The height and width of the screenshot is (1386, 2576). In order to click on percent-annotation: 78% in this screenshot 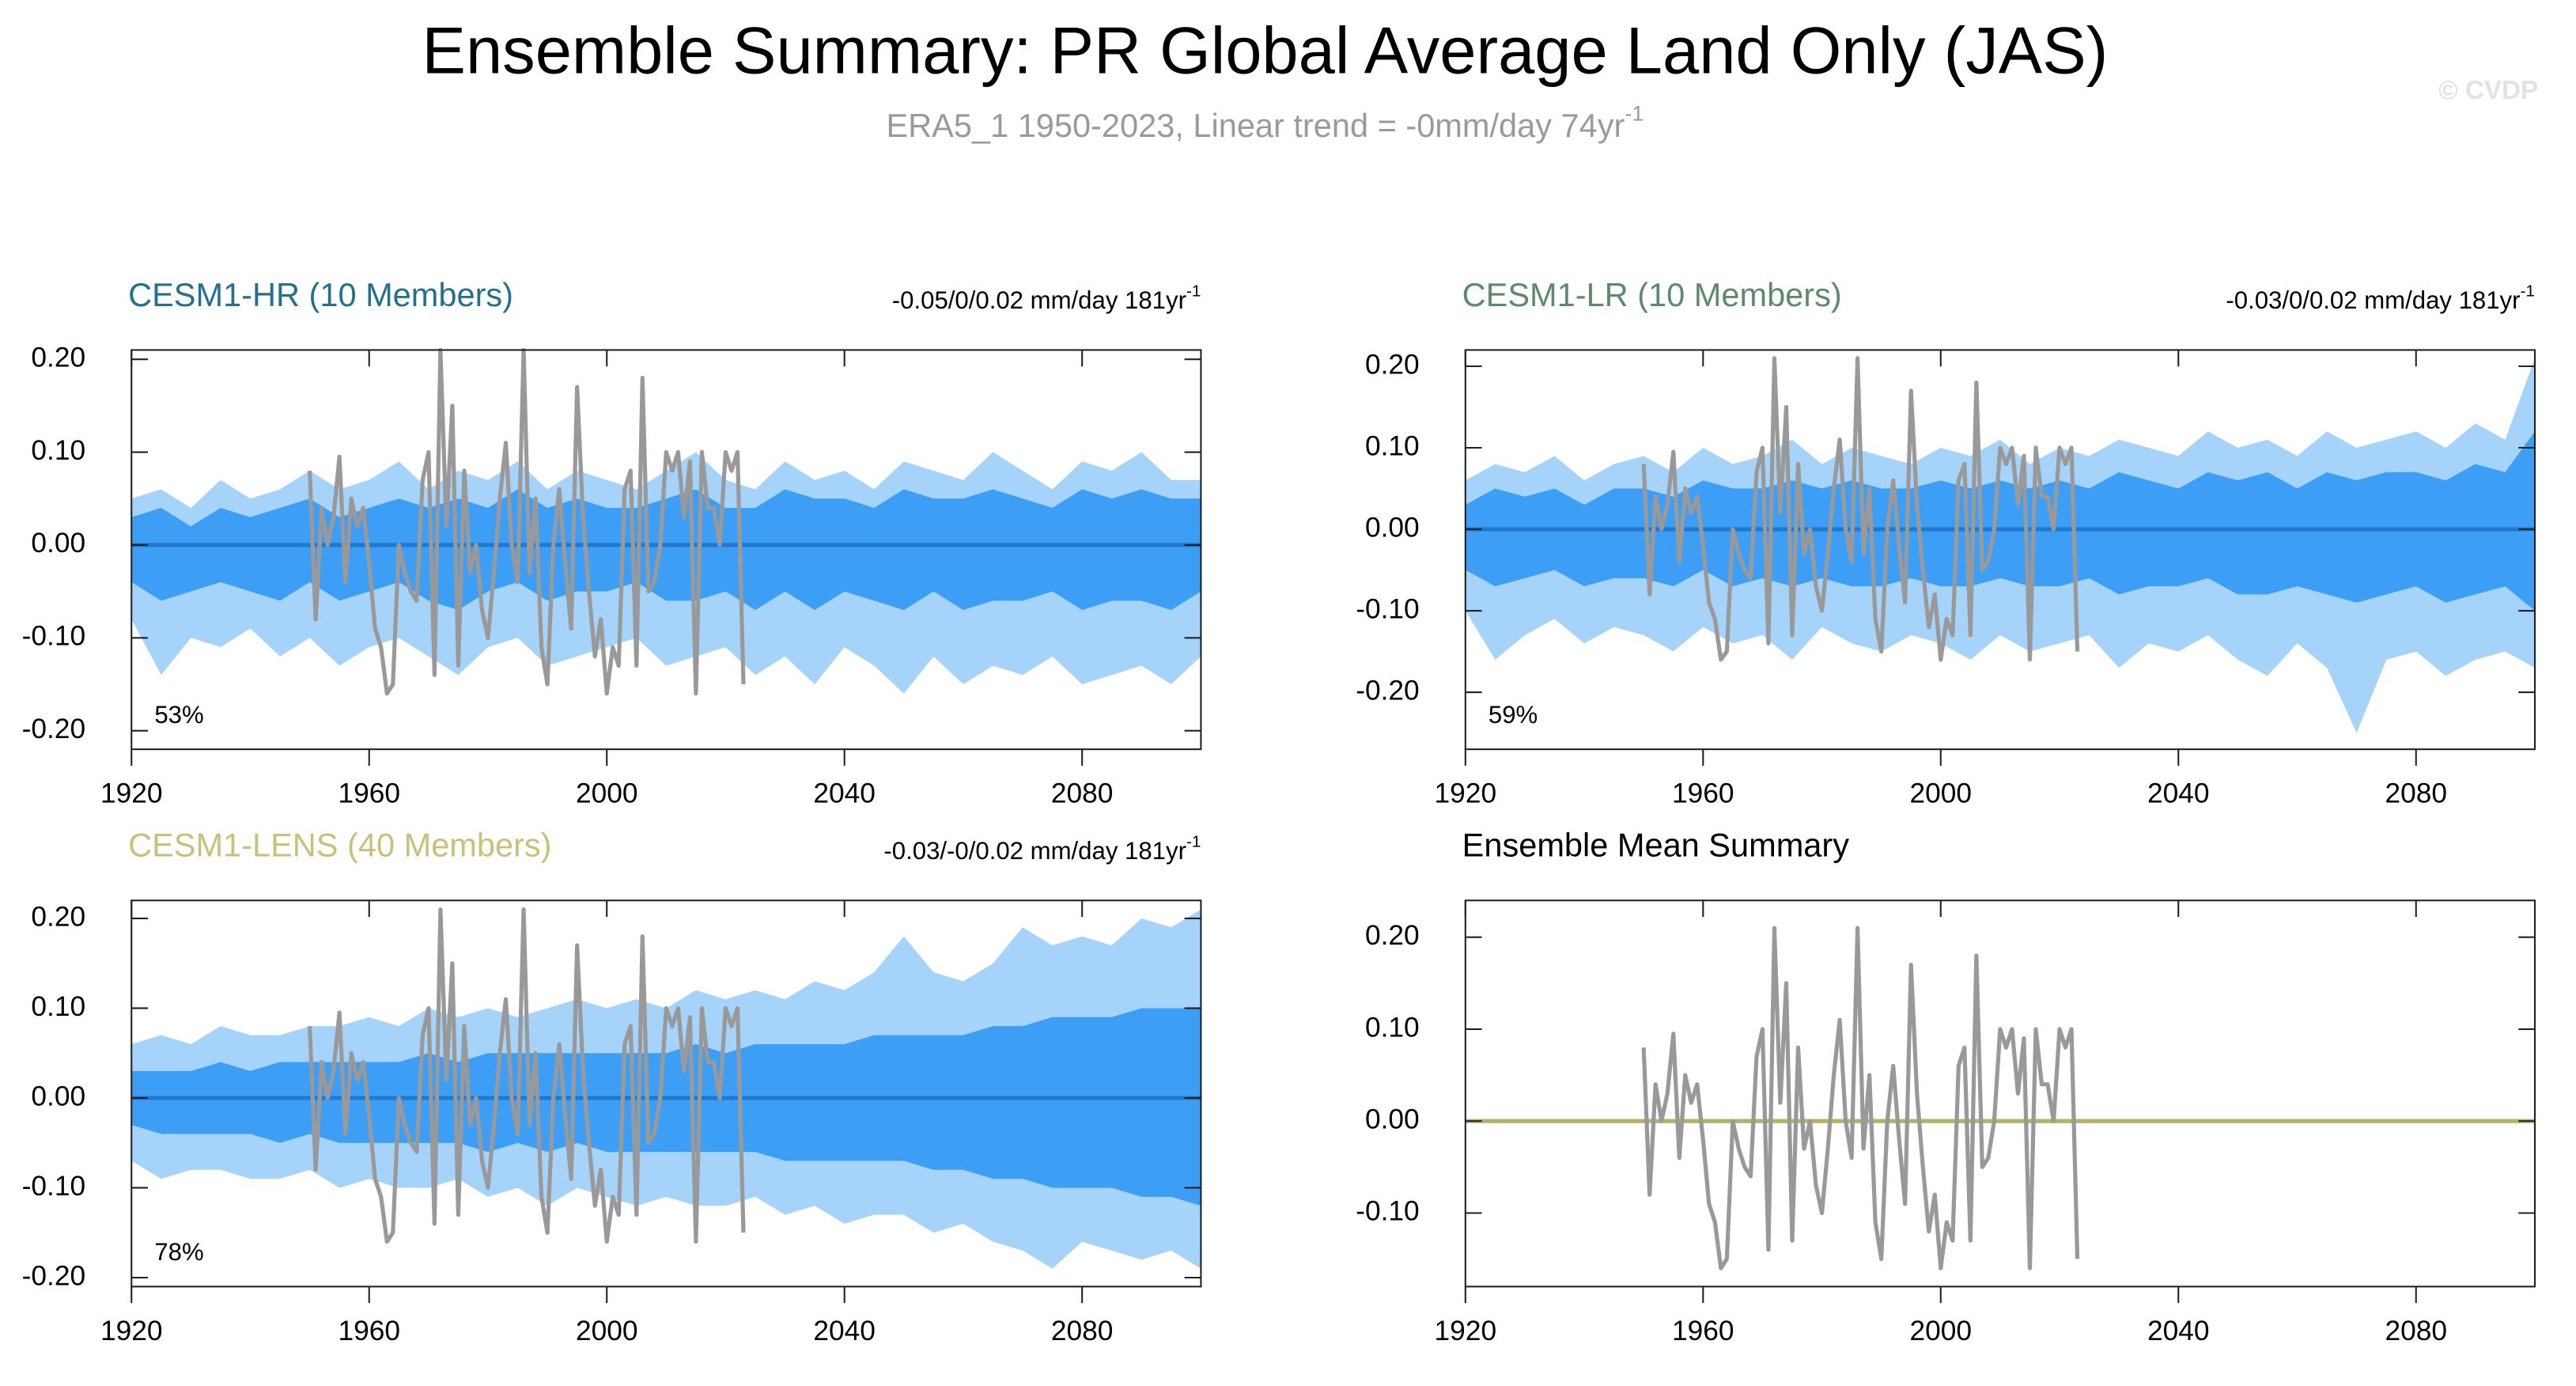, I will do `click(178, 1252)`.